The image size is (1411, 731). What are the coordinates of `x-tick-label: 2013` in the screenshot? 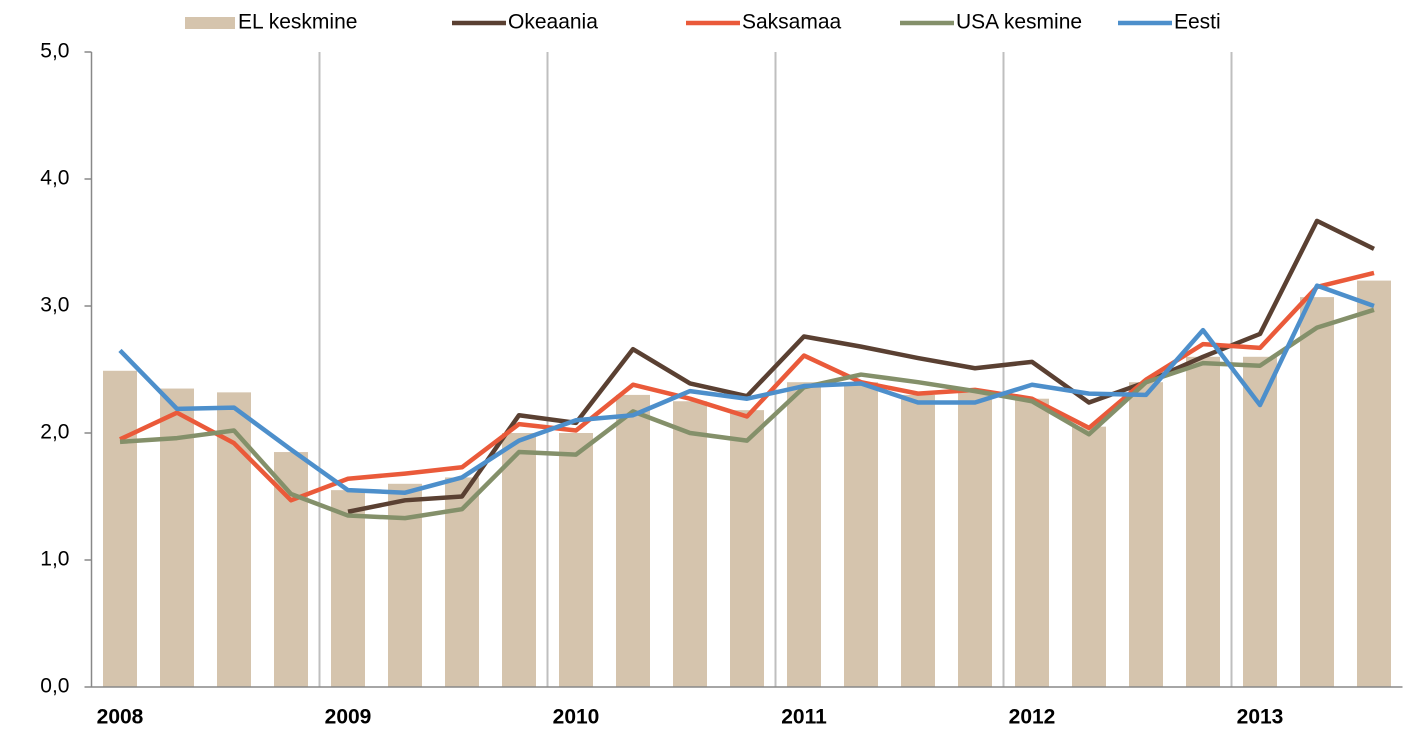 It's located at (1260, 717).